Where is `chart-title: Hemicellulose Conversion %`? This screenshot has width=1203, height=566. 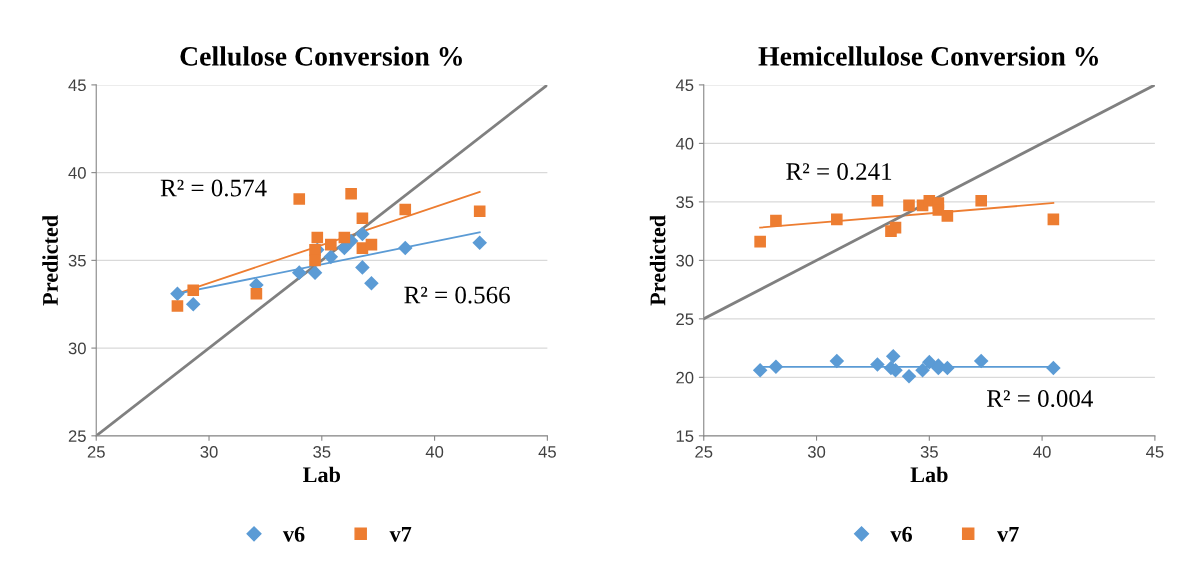 chart-title: Hemicellulose Conversion % is located at coordinates (928, 56).